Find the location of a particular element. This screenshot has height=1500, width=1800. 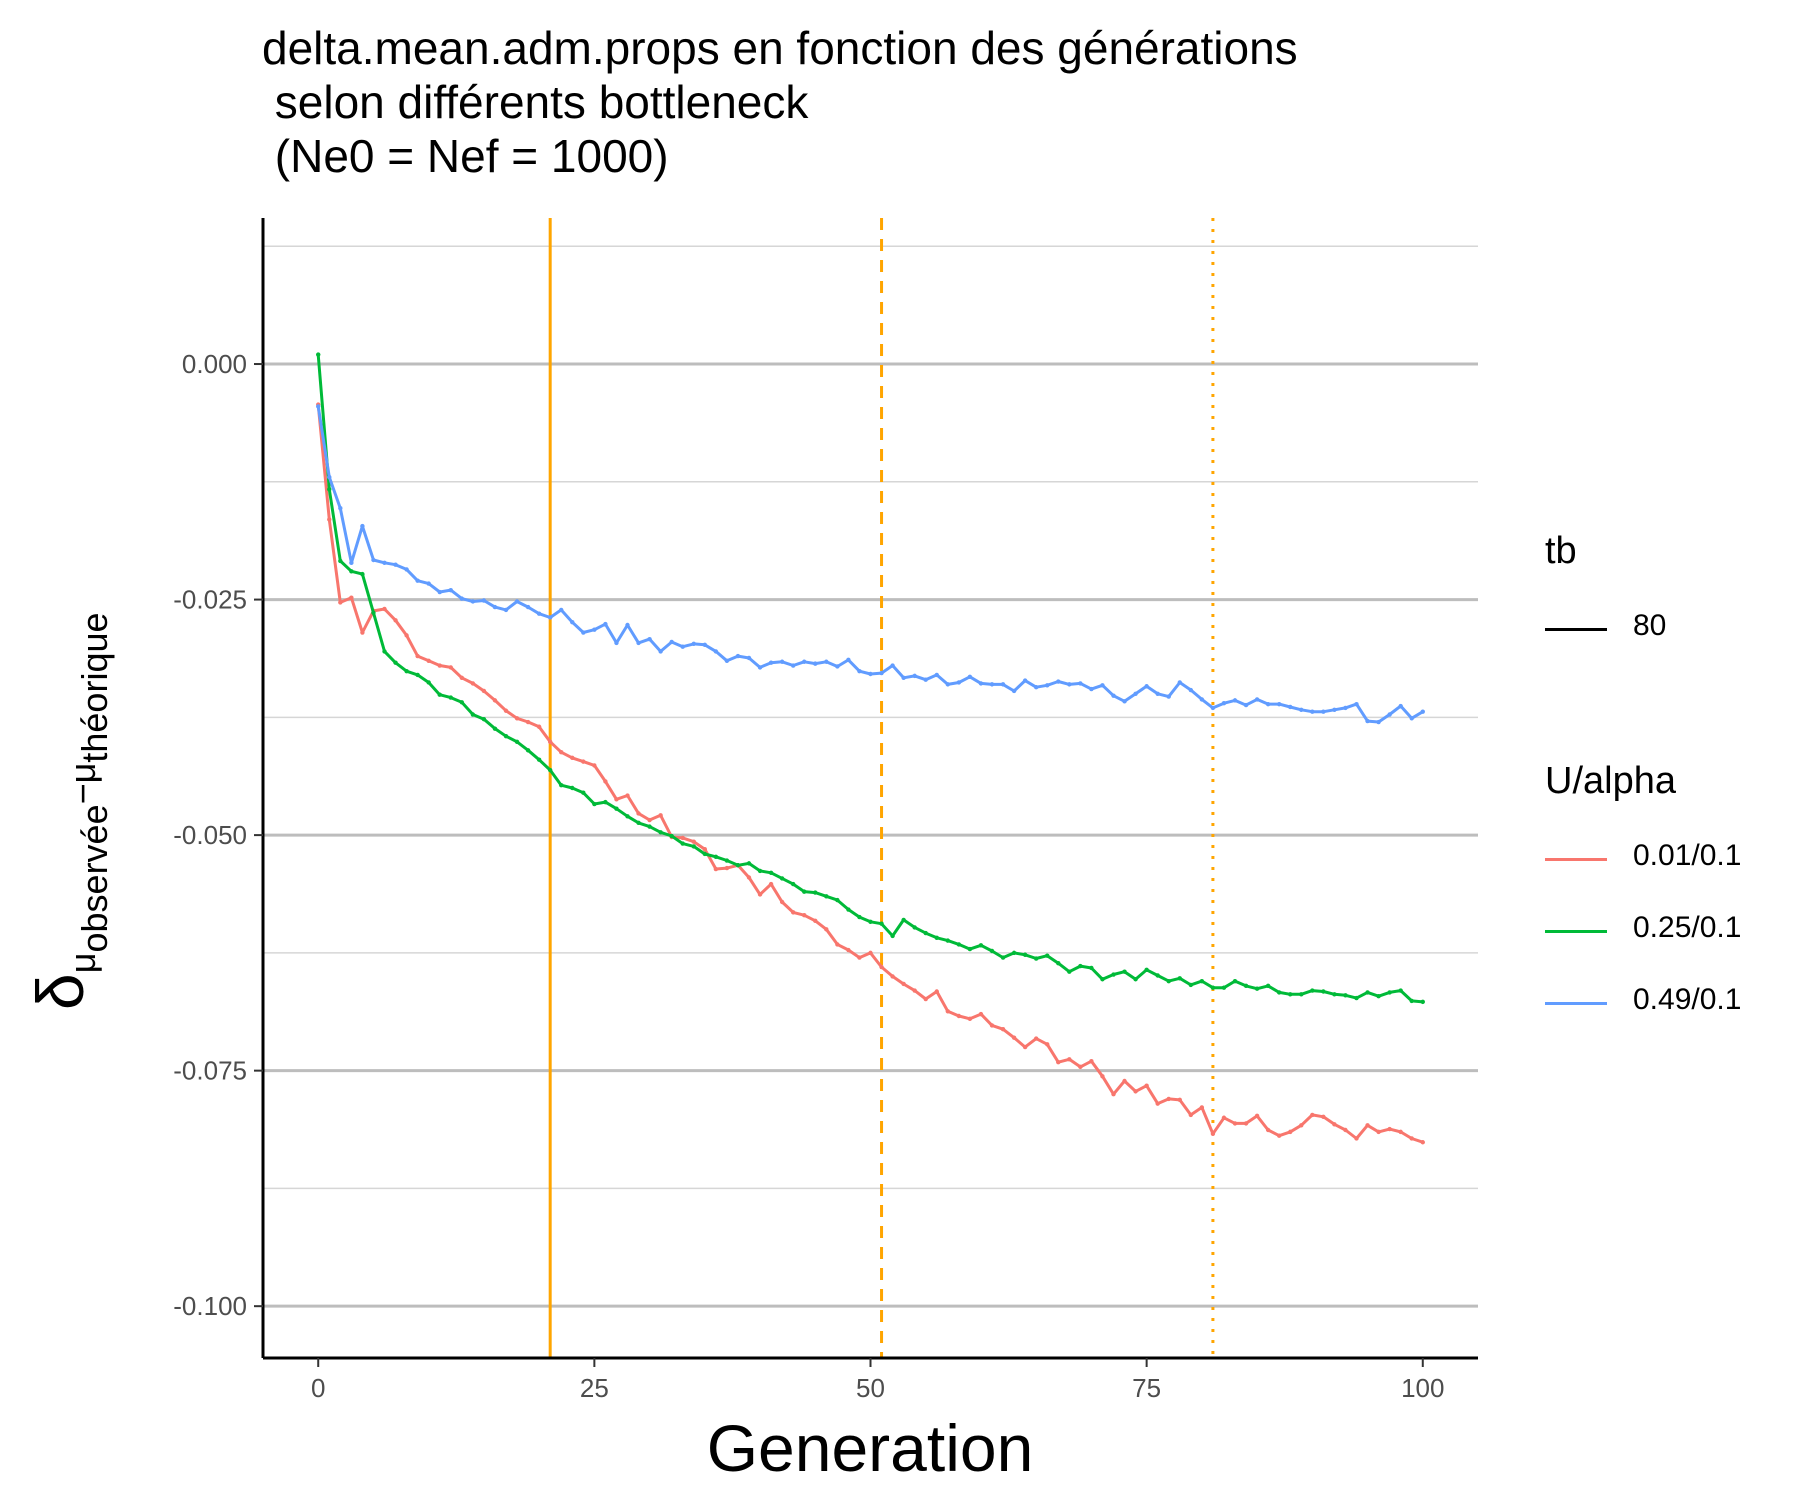

legend-u-title: U/alpha is located at coordinates (1610, 781).